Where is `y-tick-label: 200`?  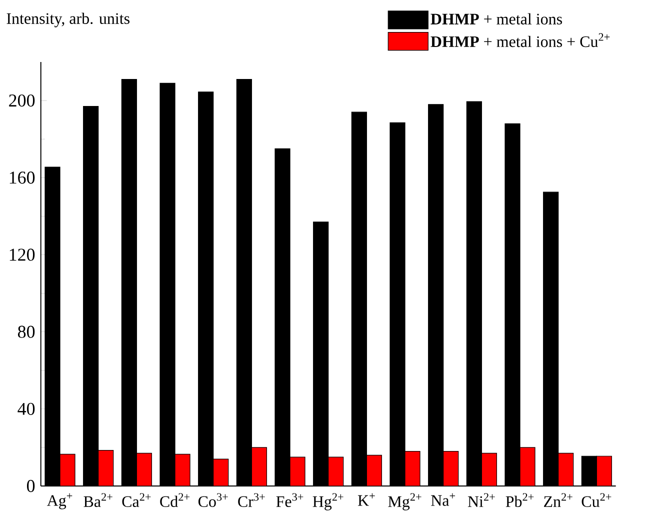 y-tick-label: 200 is located at coordinates (22, 100).